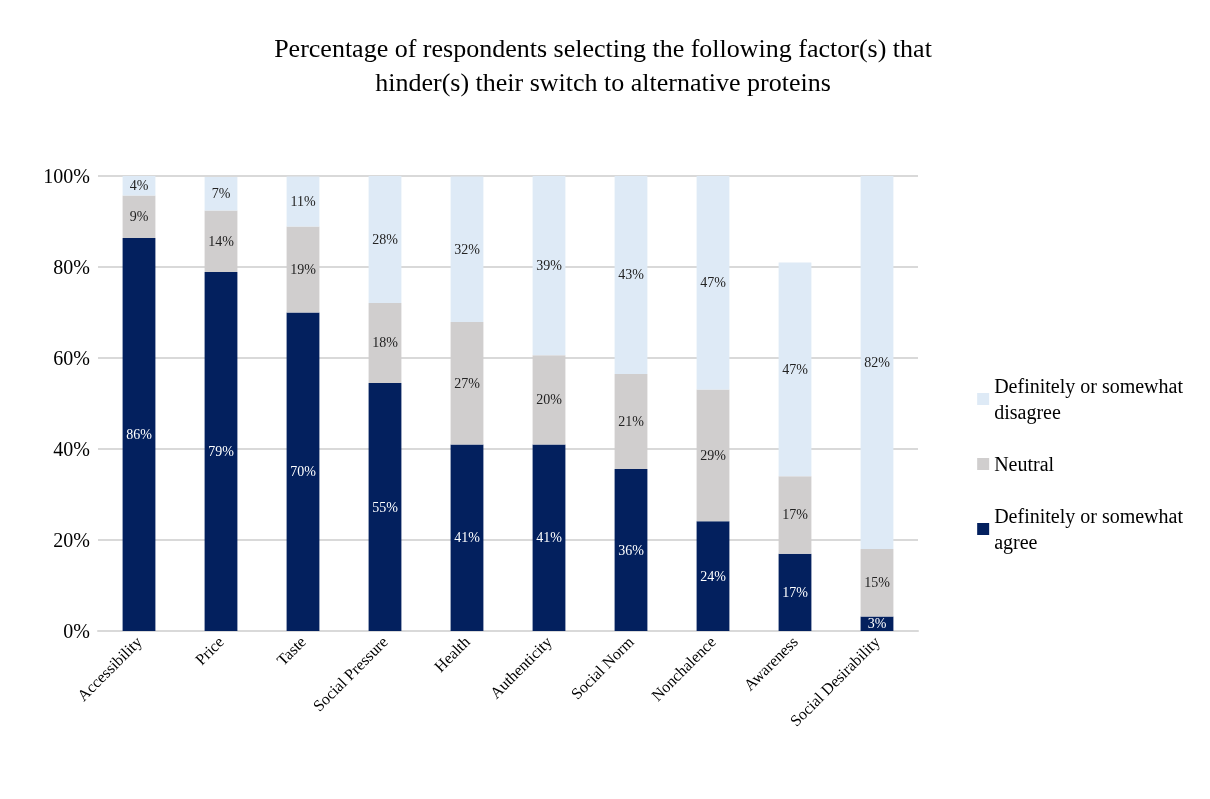 This screenshot has height=799, width=1210. I want to click on data-label: 86%, so click(139, 434).